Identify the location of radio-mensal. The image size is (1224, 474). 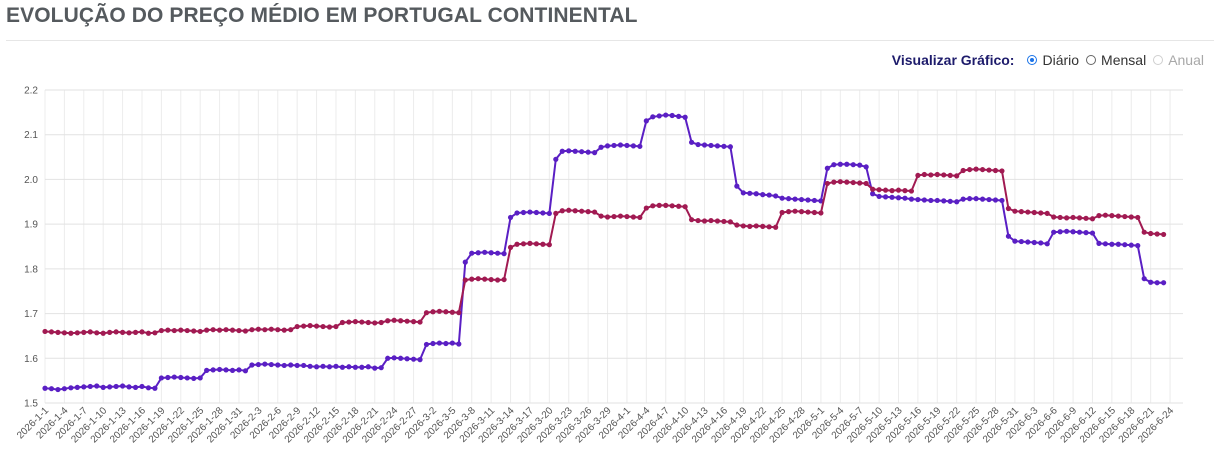
(1091, 60).